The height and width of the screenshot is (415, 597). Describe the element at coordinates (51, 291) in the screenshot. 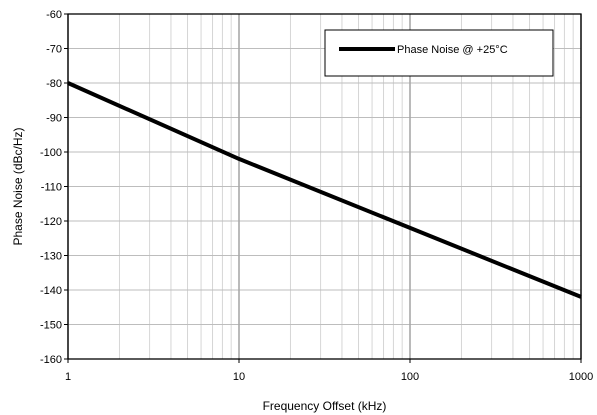

I see `y-tick-label: -140` at that location.